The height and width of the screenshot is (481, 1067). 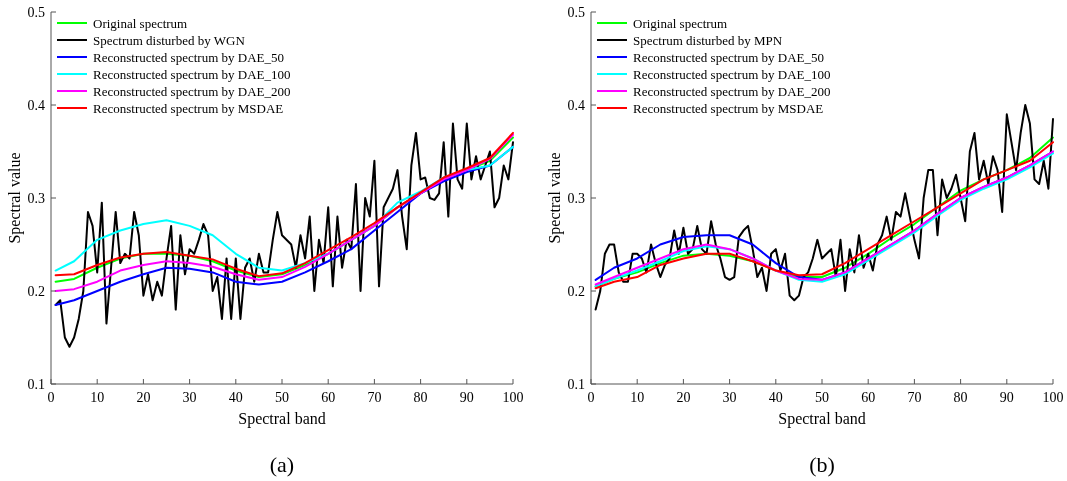 What do you see at coordinates (169, 40) in the screenshot?
I see `legend-label: Spectrum disturbed by WGN` at bounding box center [169, 40].